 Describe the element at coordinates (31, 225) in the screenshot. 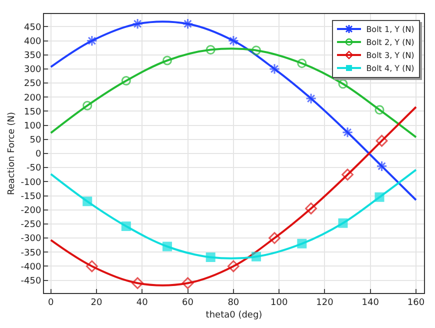

I see `y-tick-label: -250` at that location.